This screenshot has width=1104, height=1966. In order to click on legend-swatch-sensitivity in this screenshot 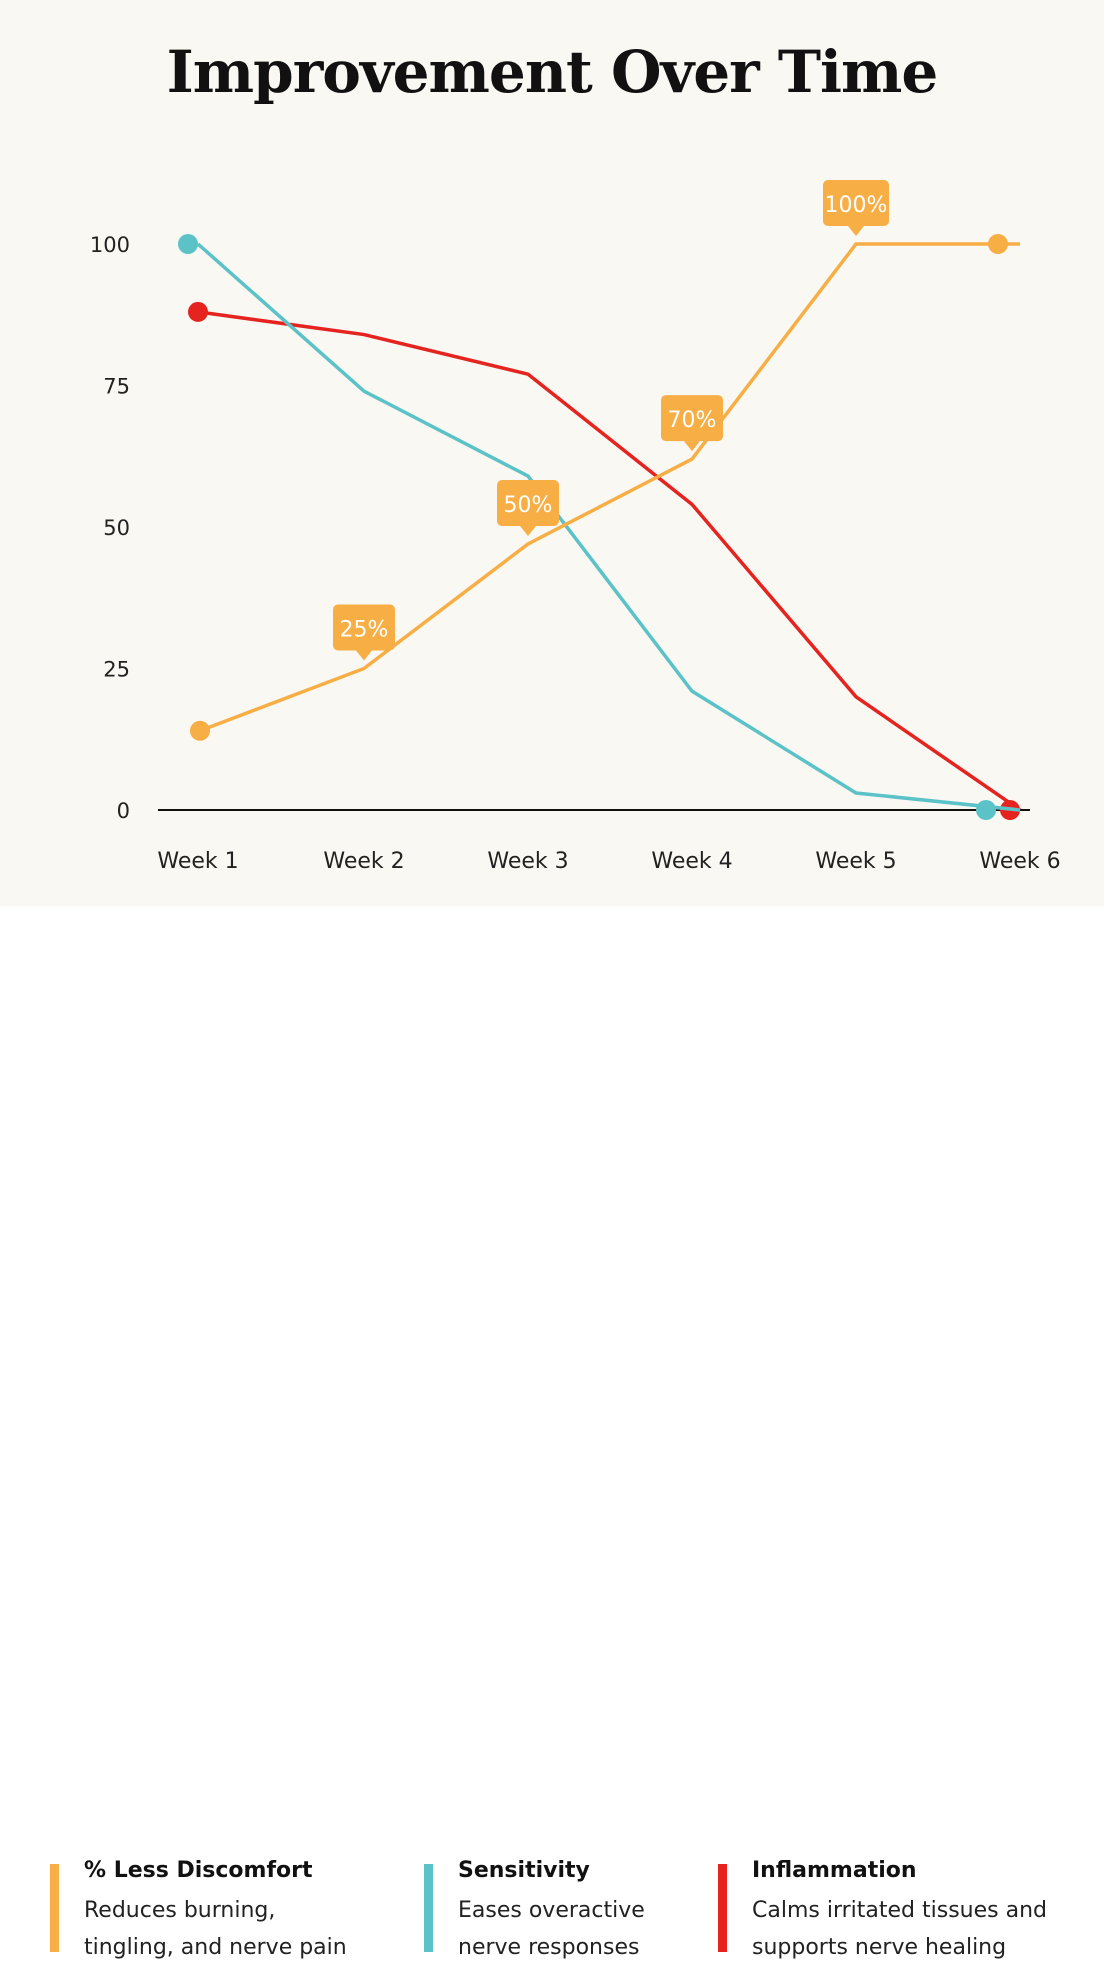, I will do `click(428, 1908)`.